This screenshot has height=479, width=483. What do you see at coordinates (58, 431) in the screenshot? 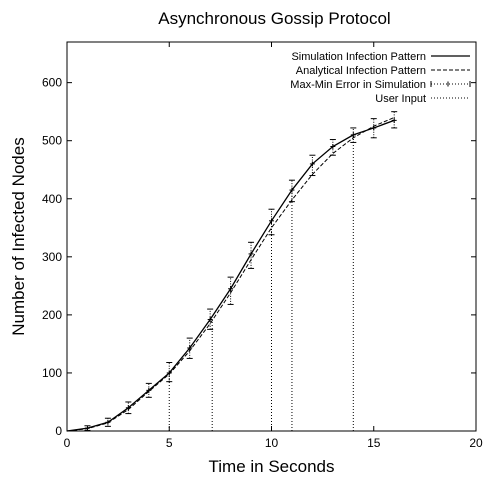
I see `y-tick-label: 0` at bounding box center [58, 431].